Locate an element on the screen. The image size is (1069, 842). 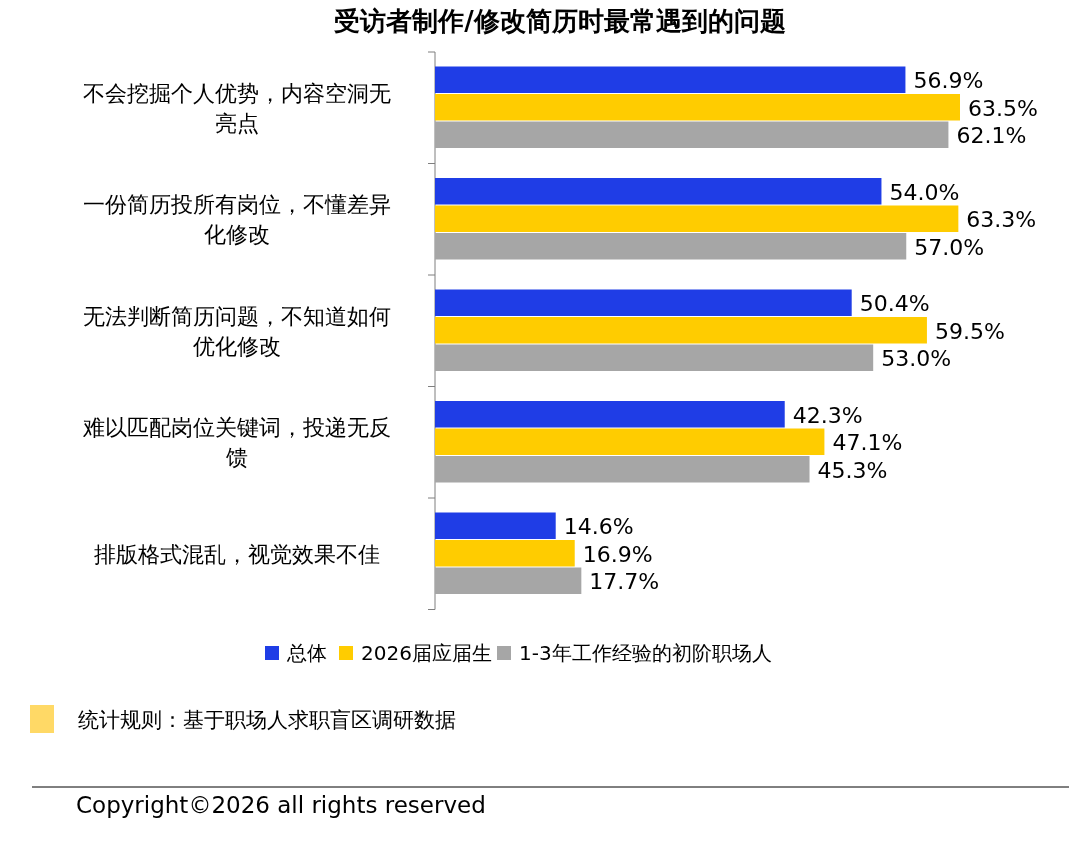
data-label: 62.1% is located at coordinates (991, 136).